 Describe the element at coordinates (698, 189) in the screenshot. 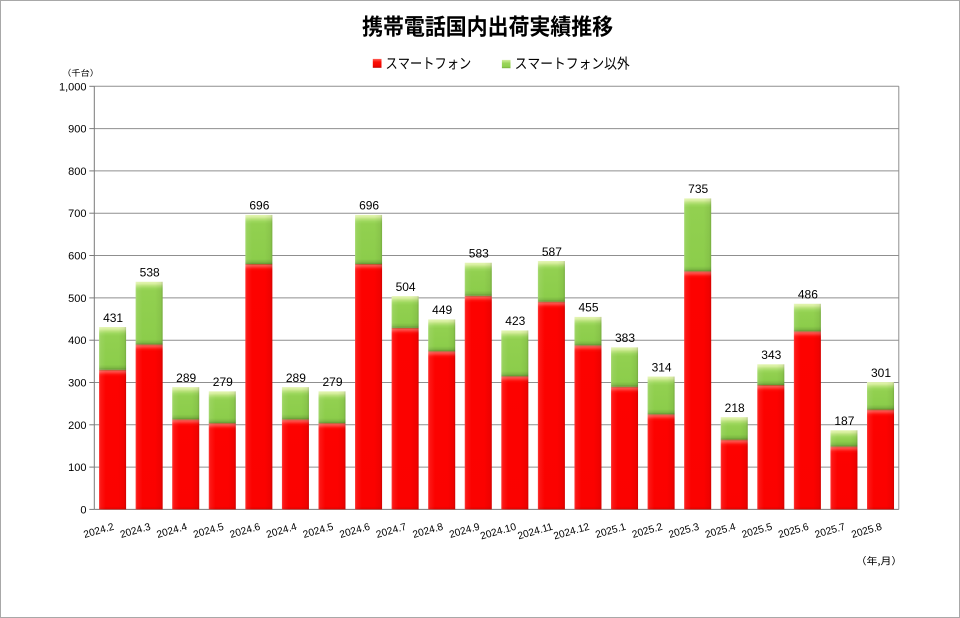

I see `svg-text: 735` at that location.